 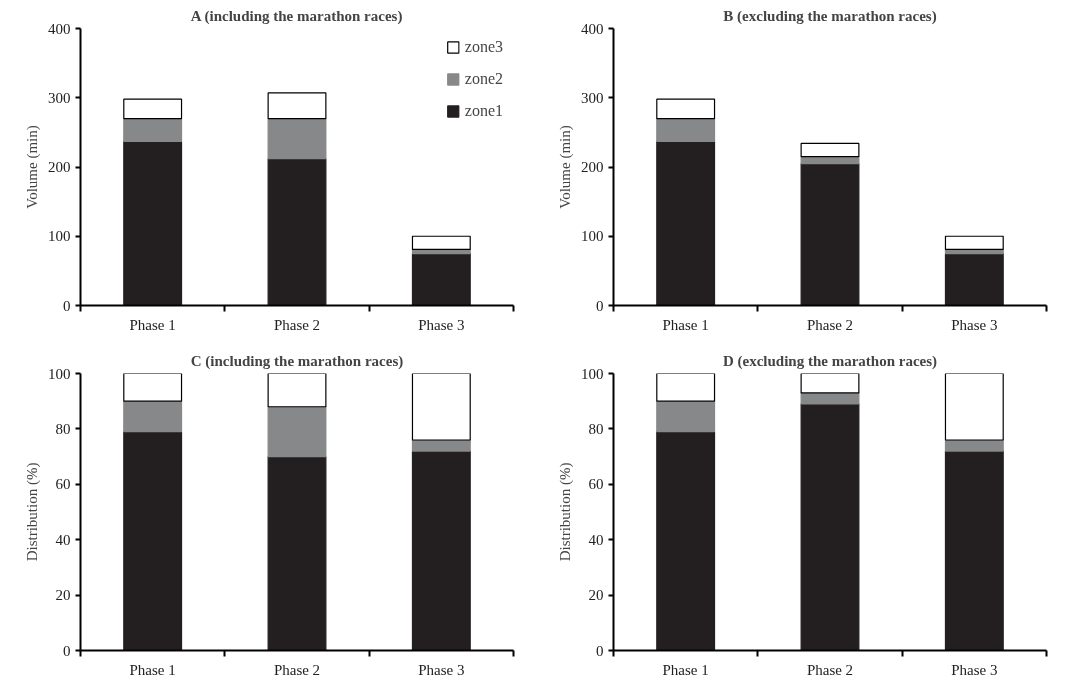 What do you see at coordinates (483, 79) in the screenshot?
I see `legend-label: zone2` at bounding box center [483, 79].